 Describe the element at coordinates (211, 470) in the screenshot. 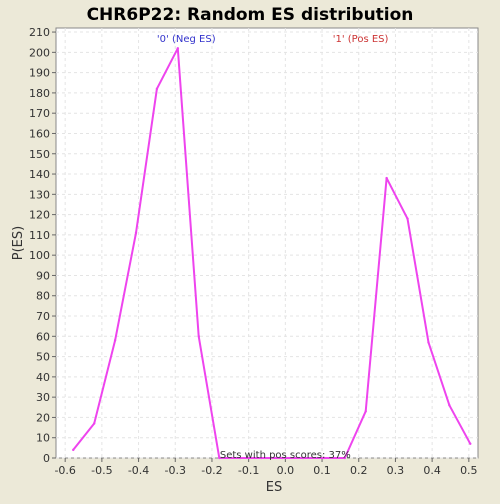

I see `x-tick-label: -0.2` at that location.